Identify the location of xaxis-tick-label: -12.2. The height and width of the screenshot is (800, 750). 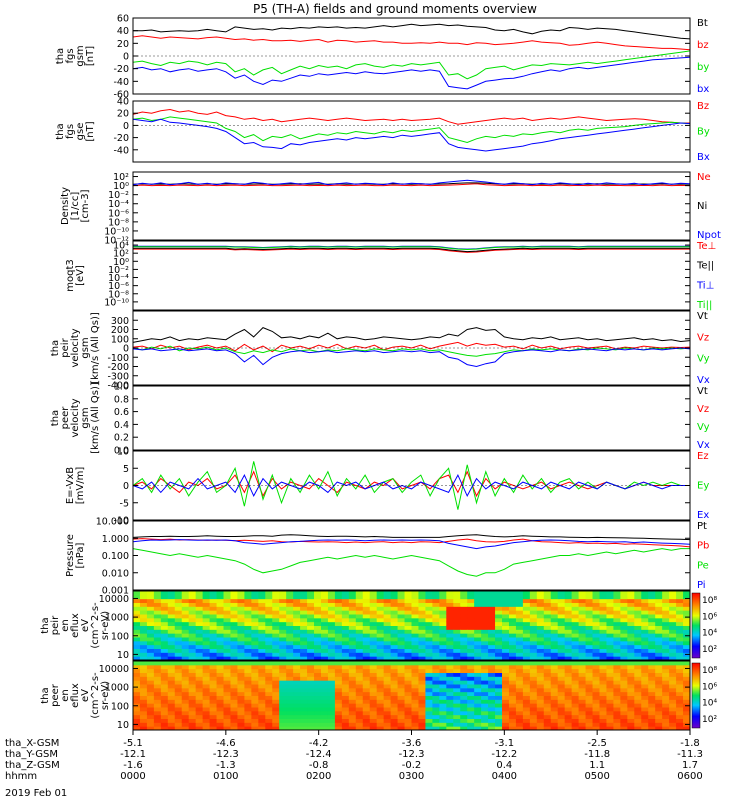
(504, 754).